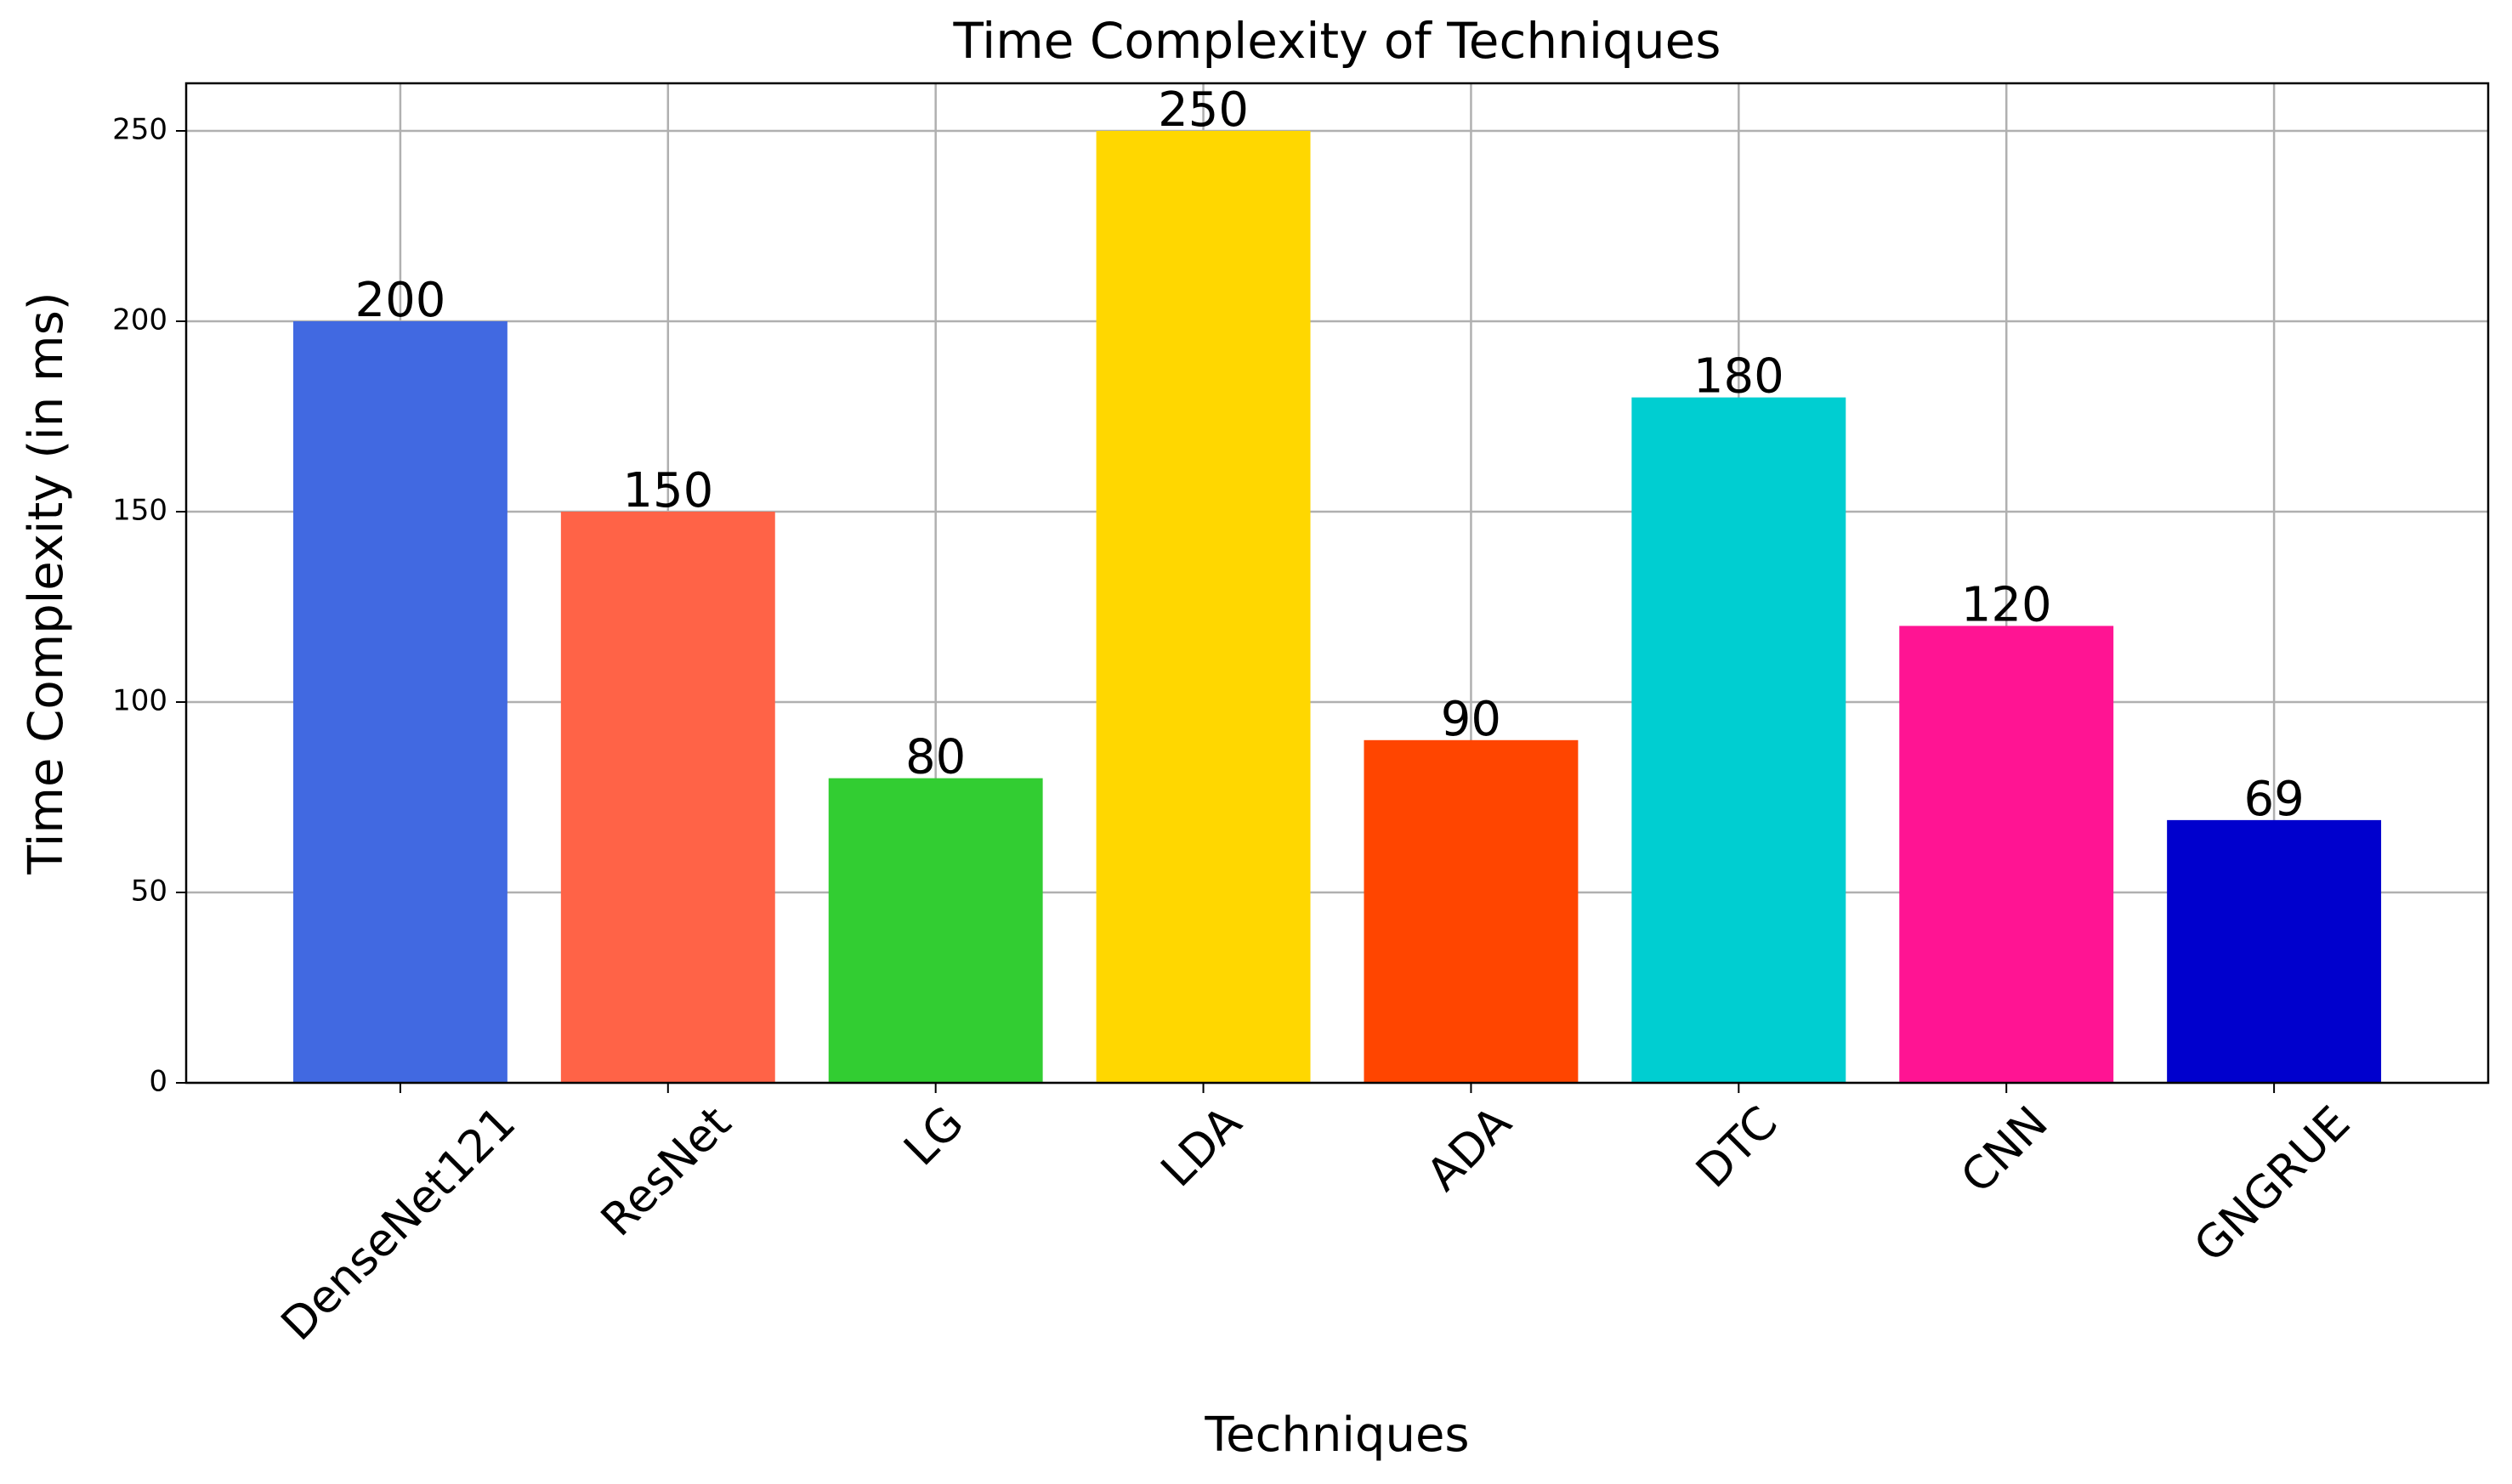  Describe the element at coordinates (399, 300) in the screenshot. I see `value-label: 200` at that location.